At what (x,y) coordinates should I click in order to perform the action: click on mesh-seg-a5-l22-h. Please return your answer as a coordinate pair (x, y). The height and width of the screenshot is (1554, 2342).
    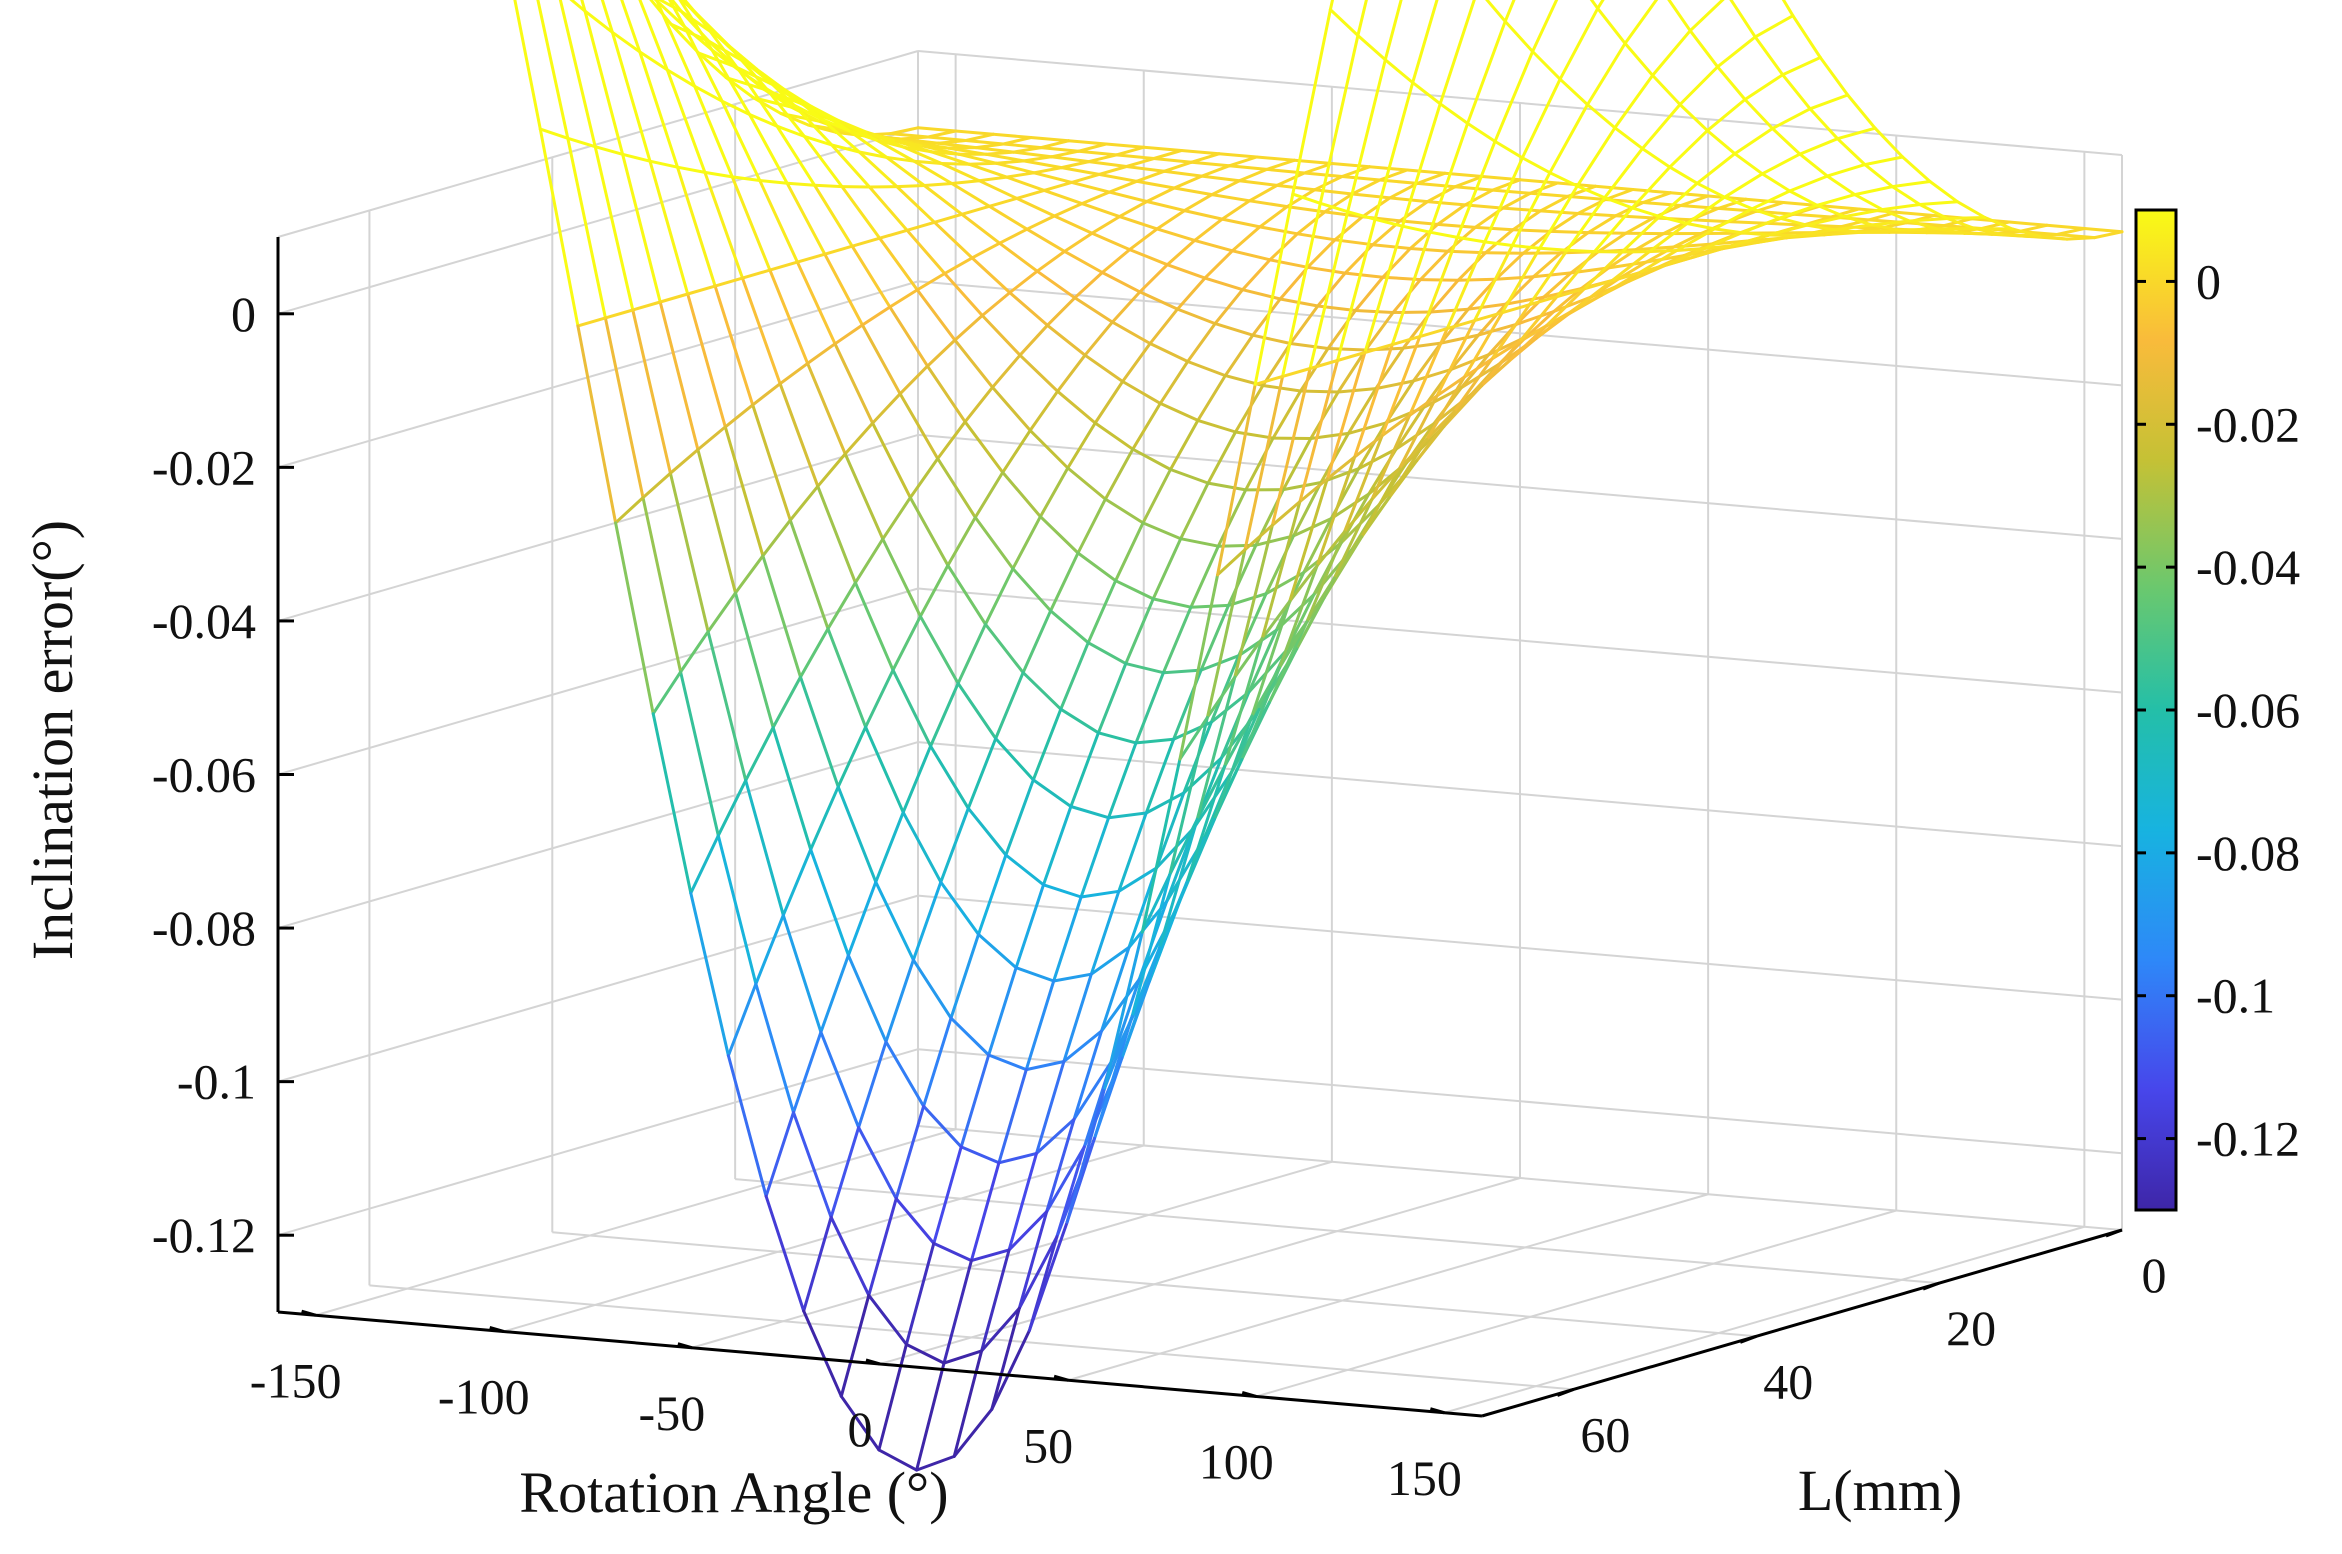
    Looking at the image, I should click on (527, 65).